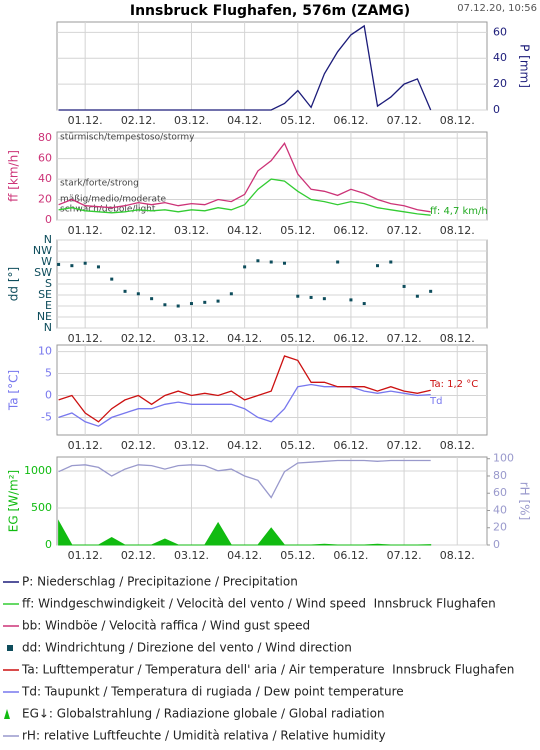  What do you see at coordinates (245, 532) in the screenshot?
I see `series-area` at bounding box center [245, 532].